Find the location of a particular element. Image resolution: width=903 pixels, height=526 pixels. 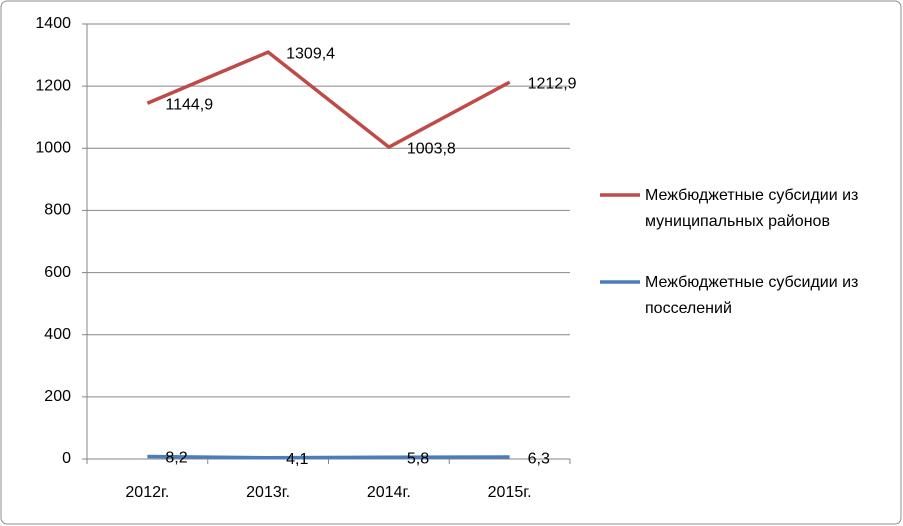

x-tick-label: 2013г. is located at coordinates (268, 492).